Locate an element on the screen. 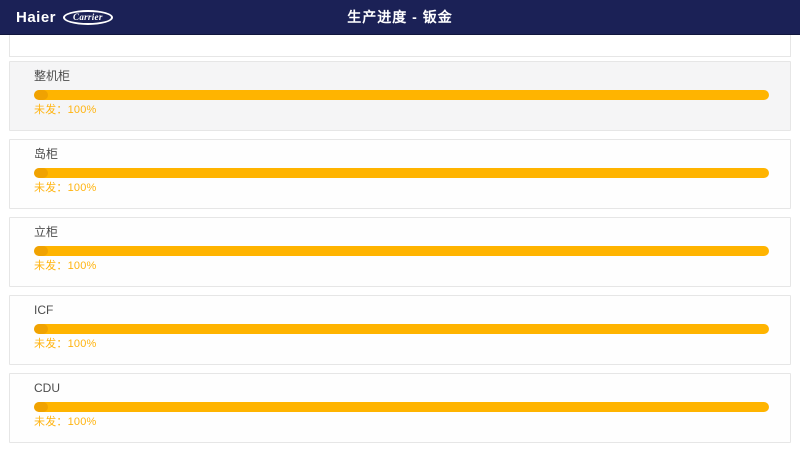 This screenshot has height=452, width=800. page-title: 生产进度 - 钣金 is located at coordinates (400, 17).